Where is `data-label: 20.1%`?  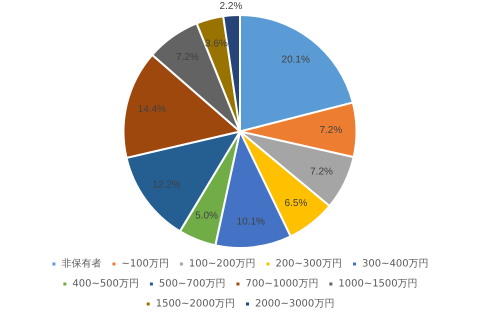 data-label: 20.1% is located at coordinates (296, 60).